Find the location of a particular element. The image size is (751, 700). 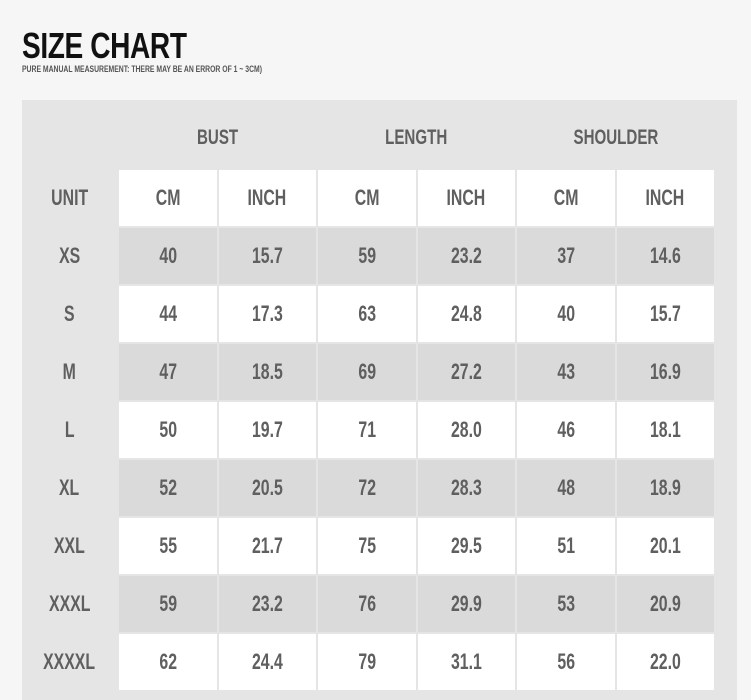

table-cell: 31.1 is located at coordinates (466, 662).